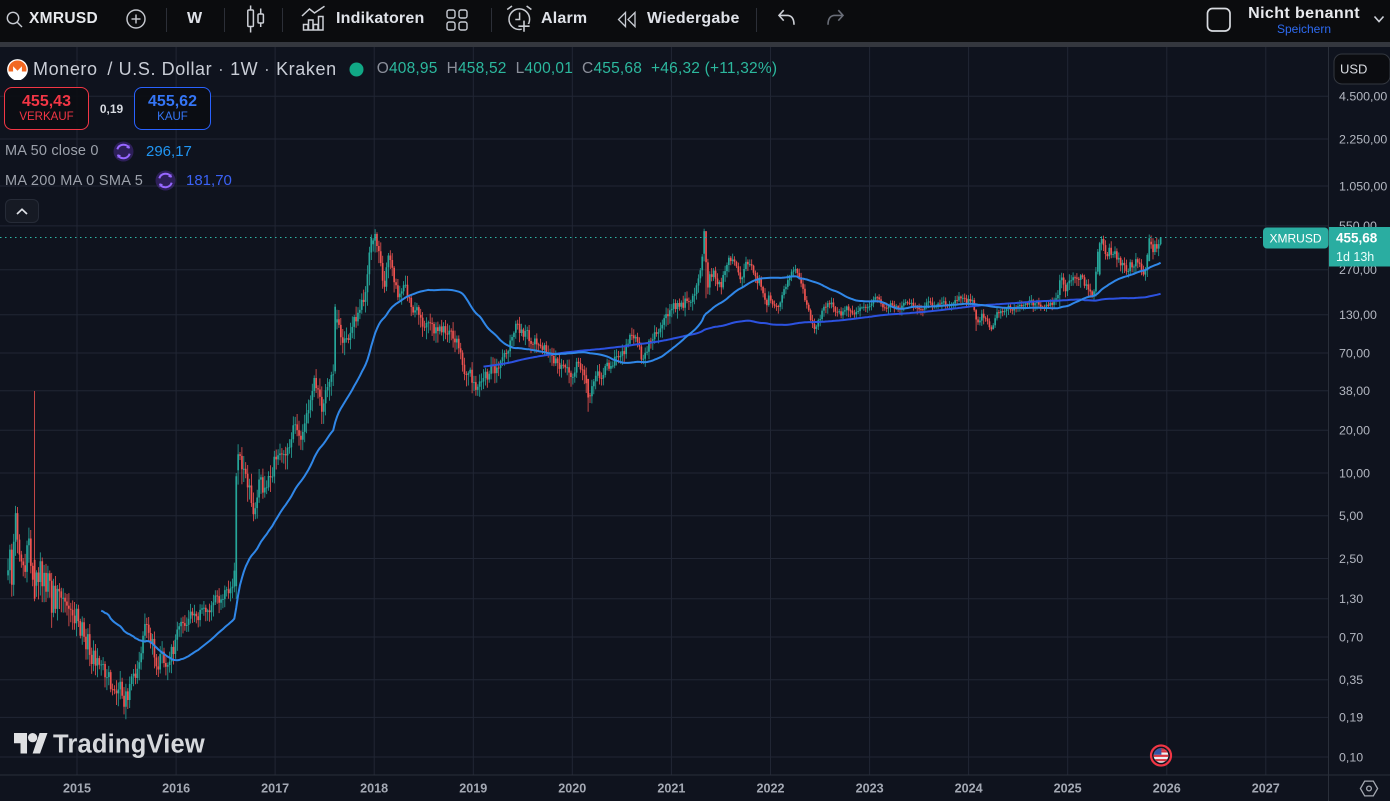 The width and height of the screenshot is (1390, 801). Describe the element at coordinates (1355, 257) in the screenshot. I see `svg-text: 1d 13h` at that location.